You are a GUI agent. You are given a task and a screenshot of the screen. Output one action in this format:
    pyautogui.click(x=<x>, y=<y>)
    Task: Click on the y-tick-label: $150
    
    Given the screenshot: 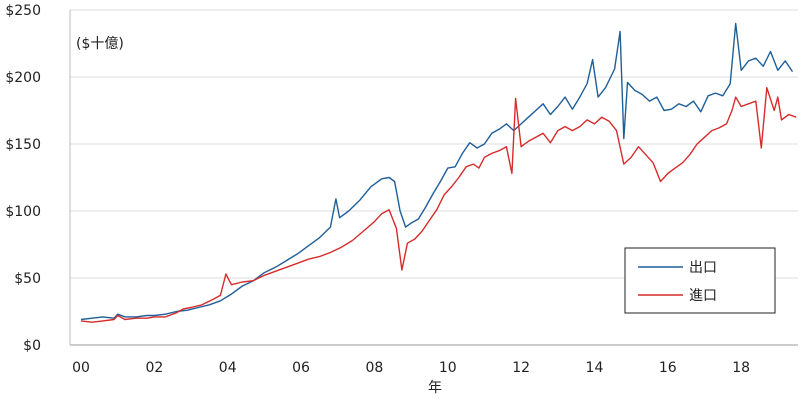 What is the action you would take?
    pyautogui.click(x=23, y=145)
    